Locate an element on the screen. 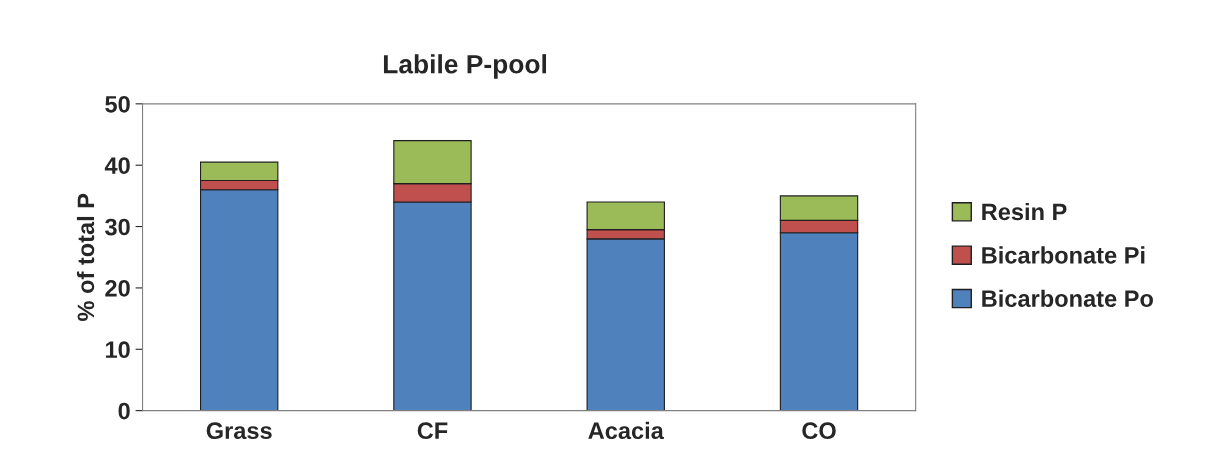 Image resolution: width=1208 pixels, height=472 pixels. x-tick-label: CF is located at coordinates (432, 431).